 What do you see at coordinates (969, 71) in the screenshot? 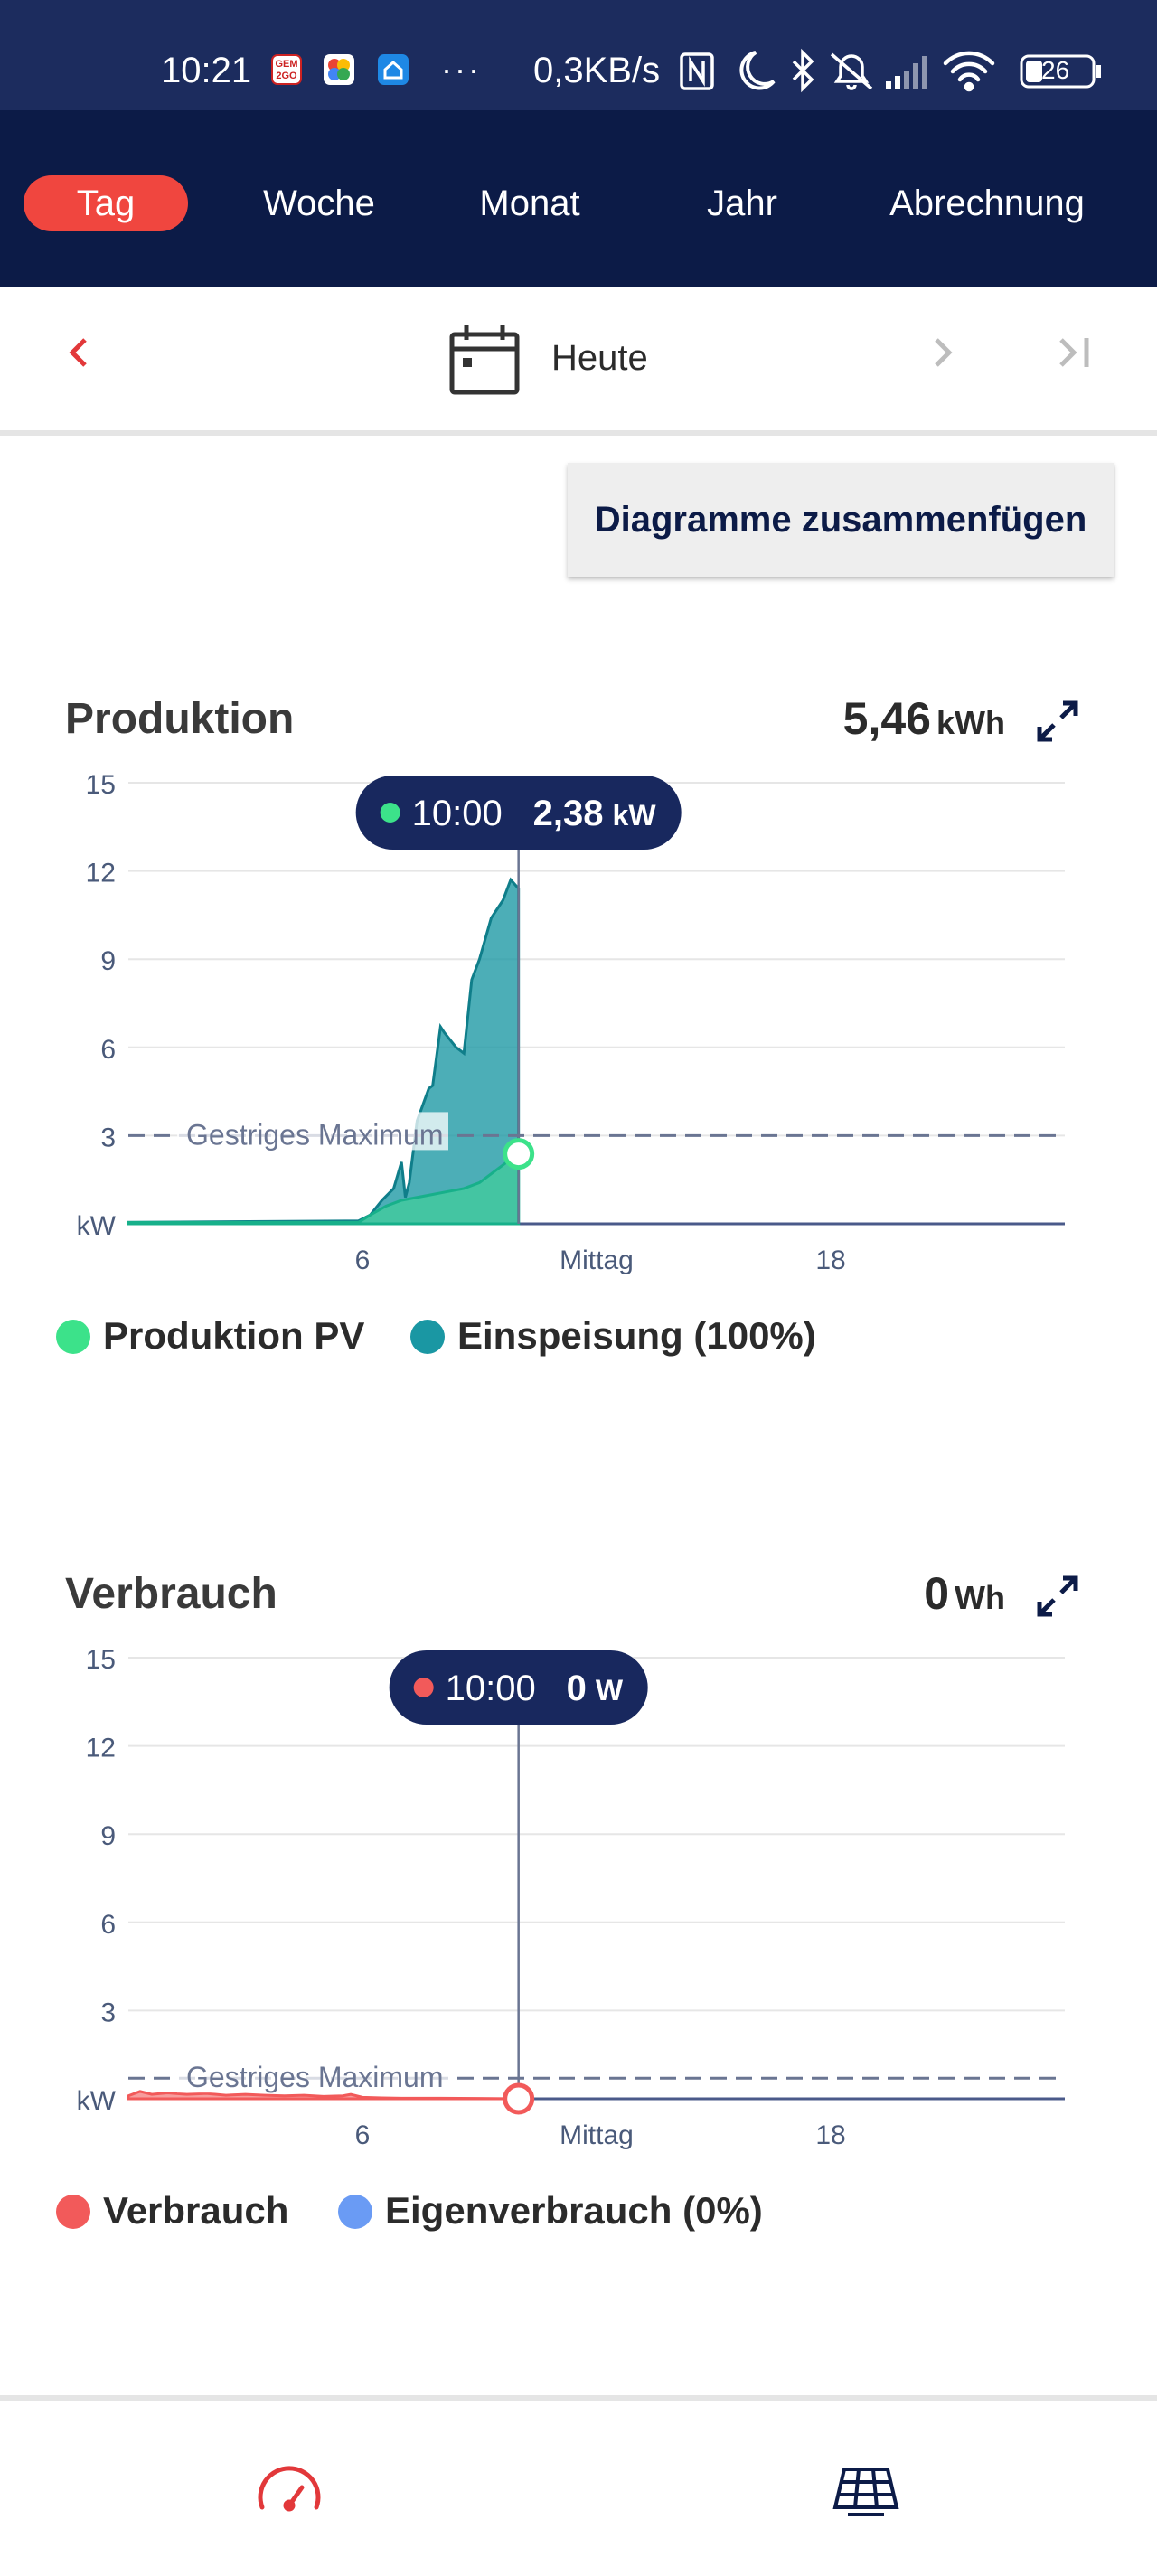
I see `wifi-icon` at bounding box center [969, 71].